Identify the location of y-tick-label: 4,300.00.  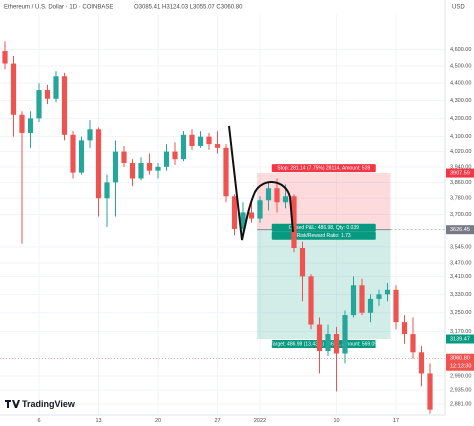
(460, 101).